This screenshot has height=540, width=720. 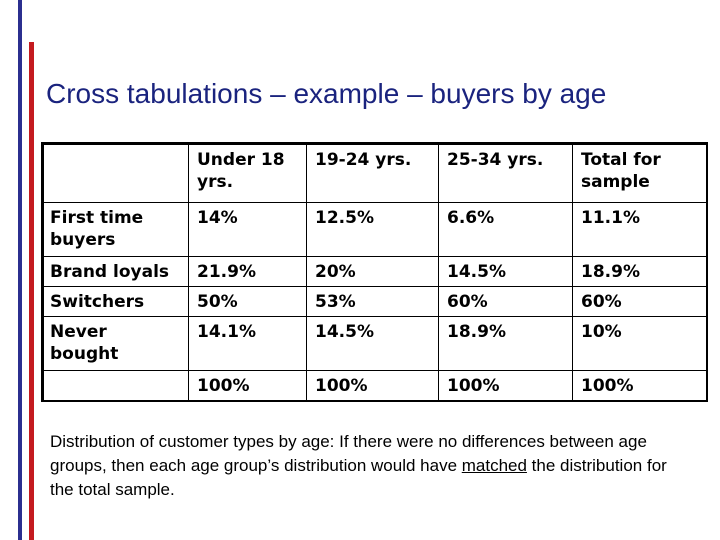 What do you see at coordinates (116, 271) in the screenshot?
I see `row-label: Brand loyals` at bounding box center [116, 271].